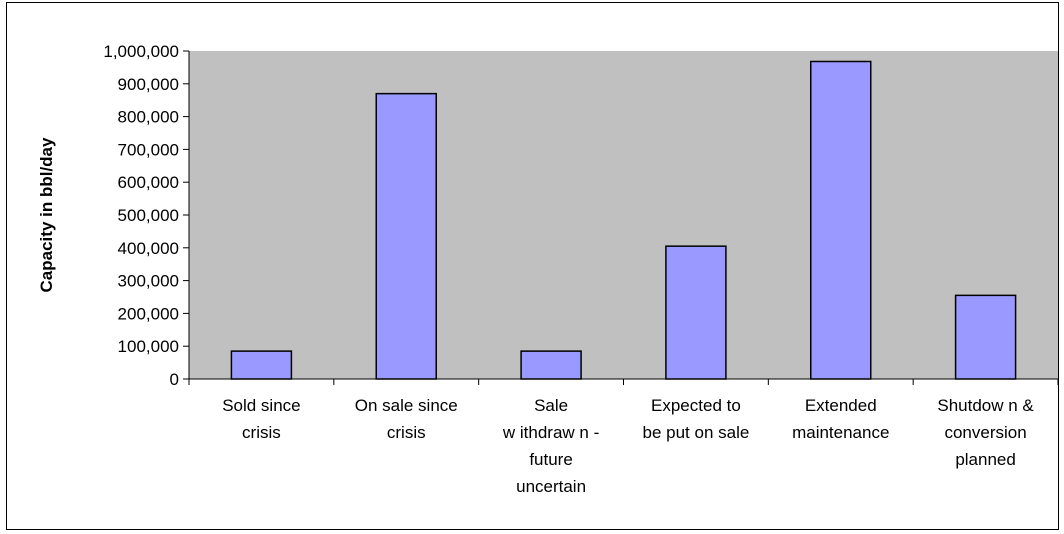  Describe the element at coordinates (174, 379) in the screenshot. I see `y-tick-label: 0` at that location.